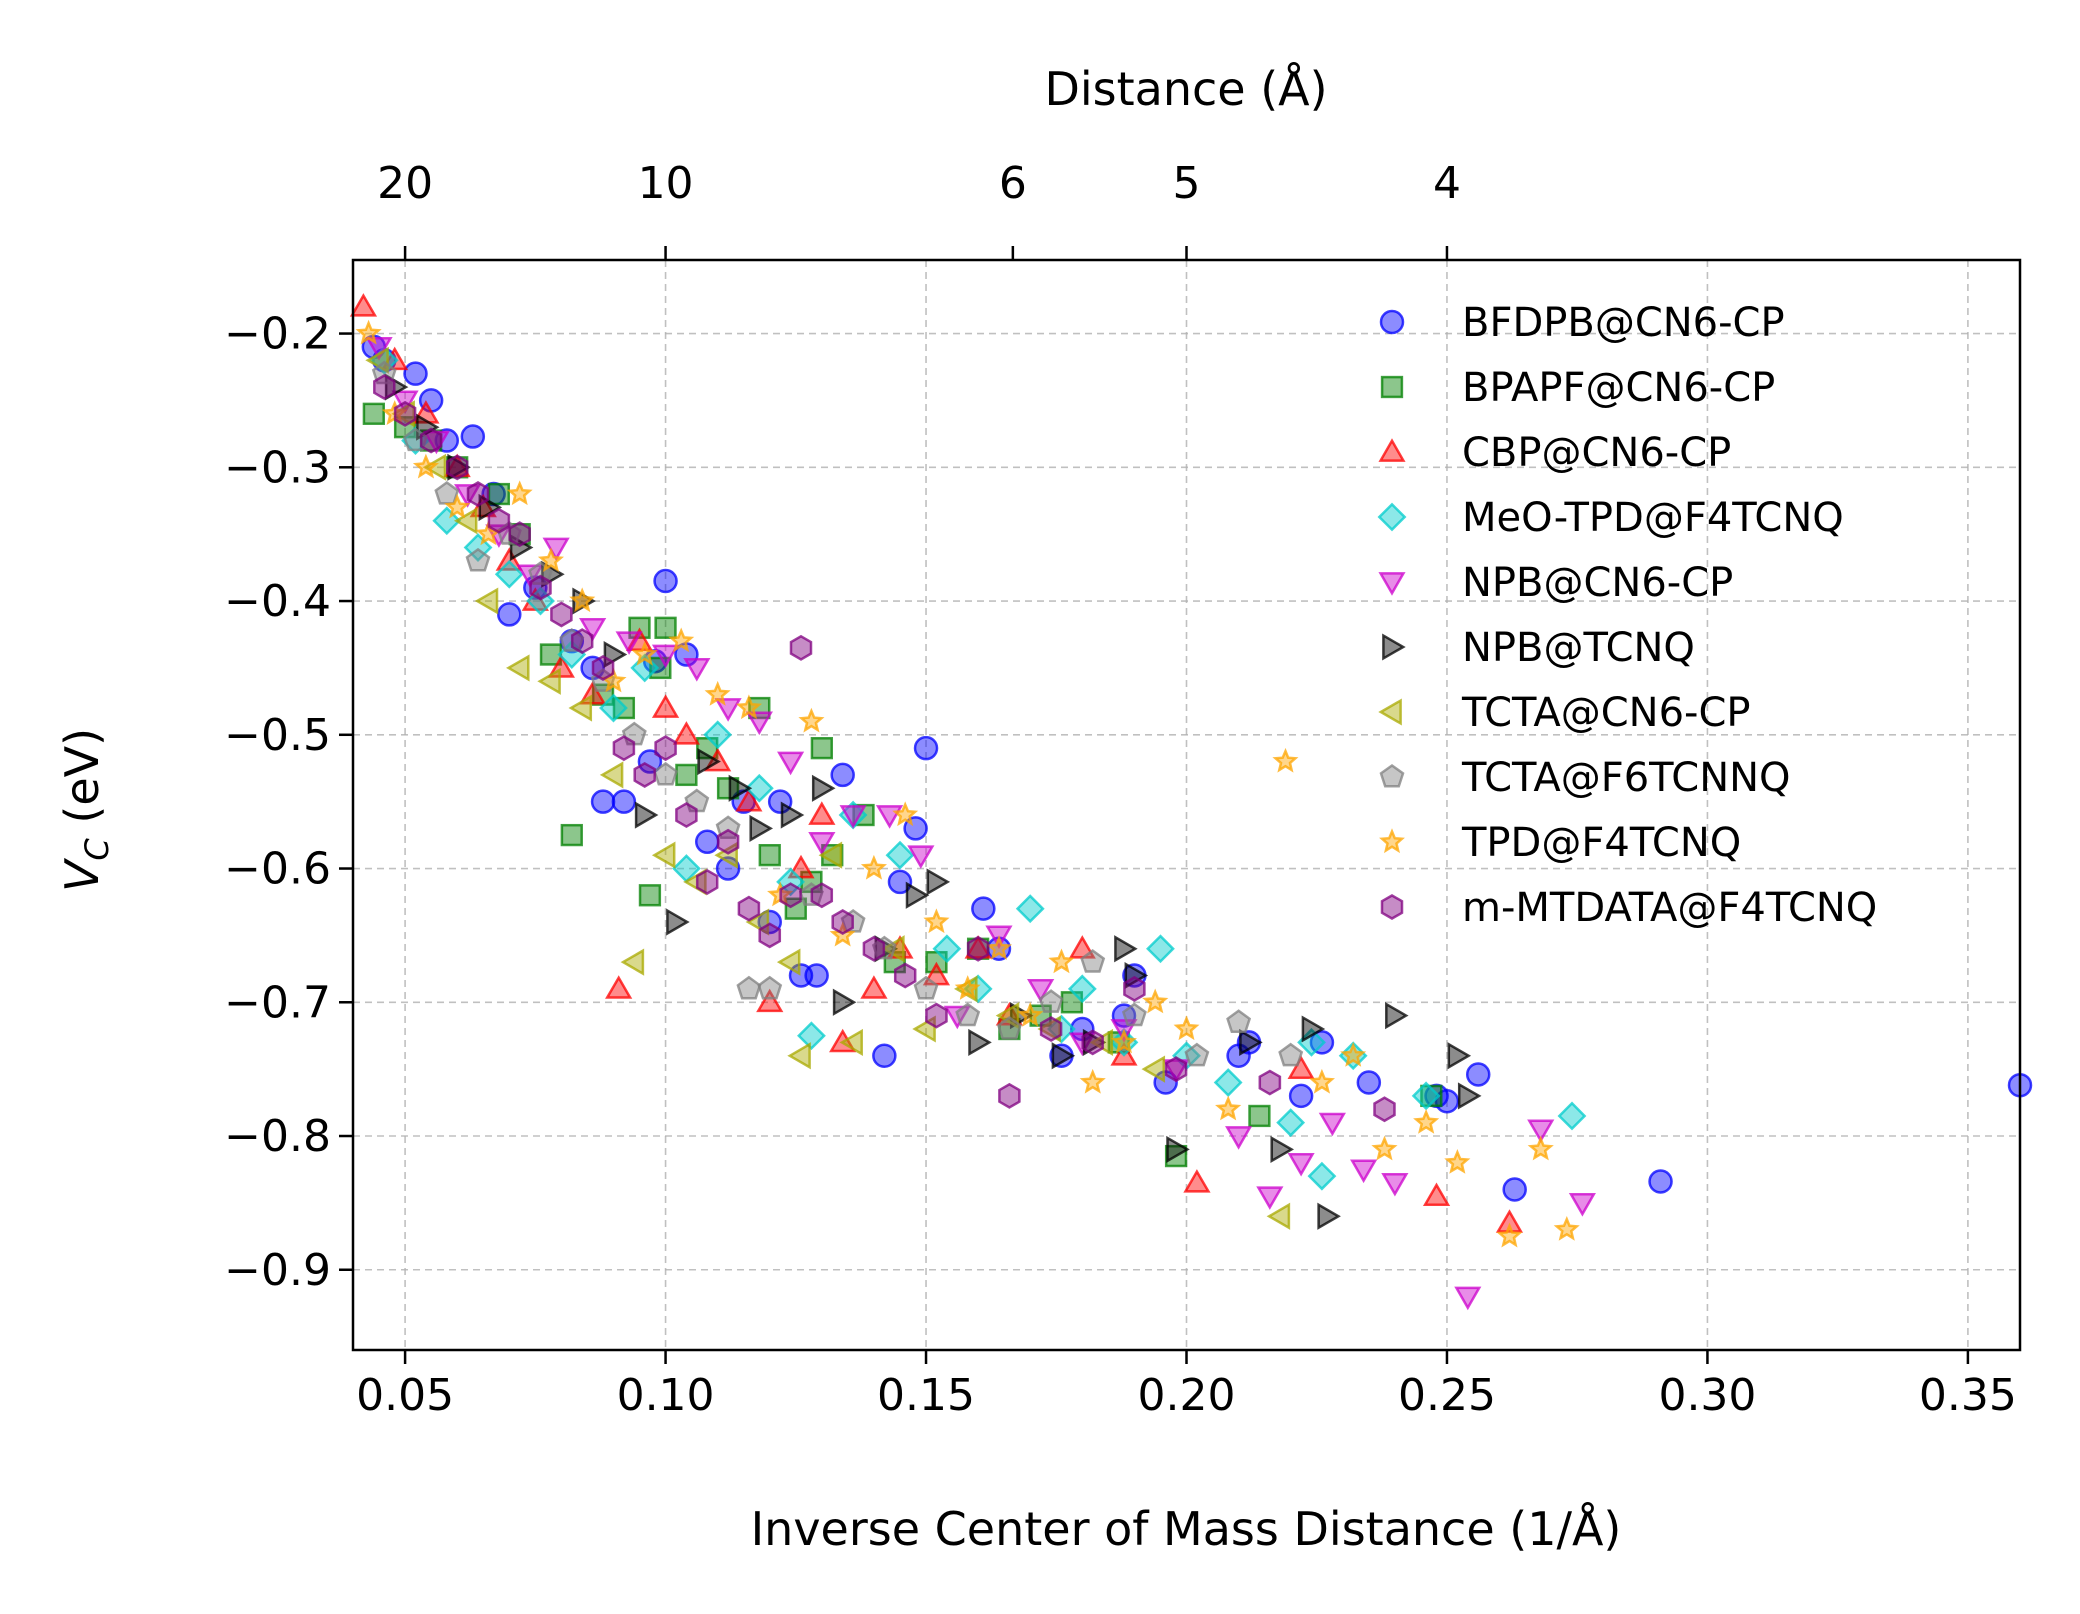 The width and height of the screenshot is (2080, 1614). I want to click on y-axis-ticks: −0.2 −0.3 −0.4 −0.5 −0.6 −0.7 −0.8 −0.9, so click(288, 802).